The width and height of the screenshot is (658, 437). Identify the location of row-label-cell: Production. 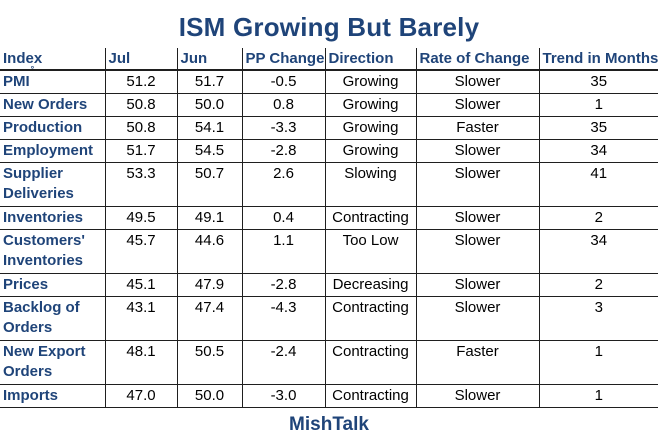
(52, 128).